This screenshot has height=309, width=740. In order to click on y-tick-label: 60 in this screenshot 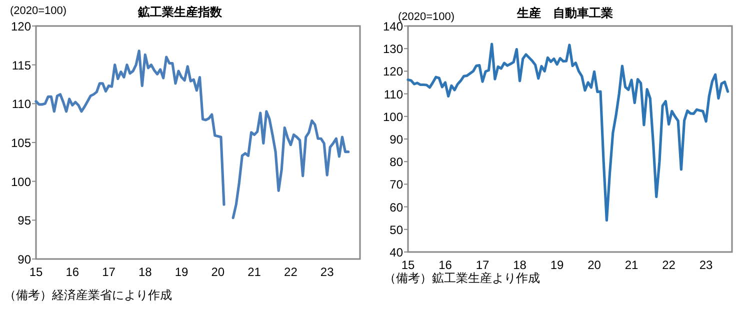, I will do `click(397, 207)`.